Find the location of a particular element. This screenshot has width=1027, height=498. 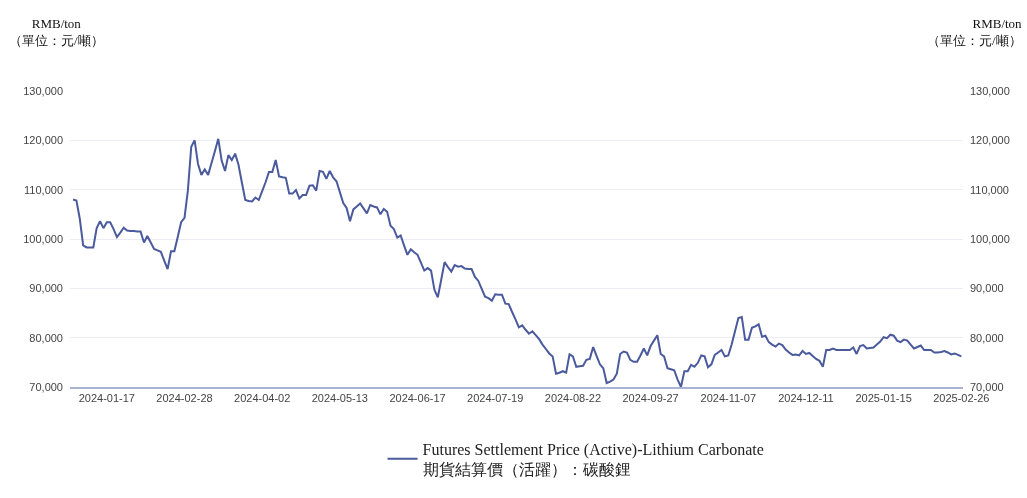

legend-label: Futures Settlement Price (Active)-Lithium Carbonate 期貨結算價（活躍）：碳酸鋰 is located at coordinates (593, 459).